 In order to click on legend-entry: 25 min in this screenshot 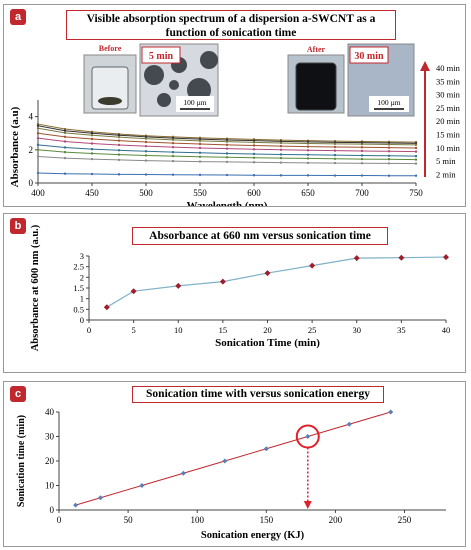, I will do `click(448, 108)`.